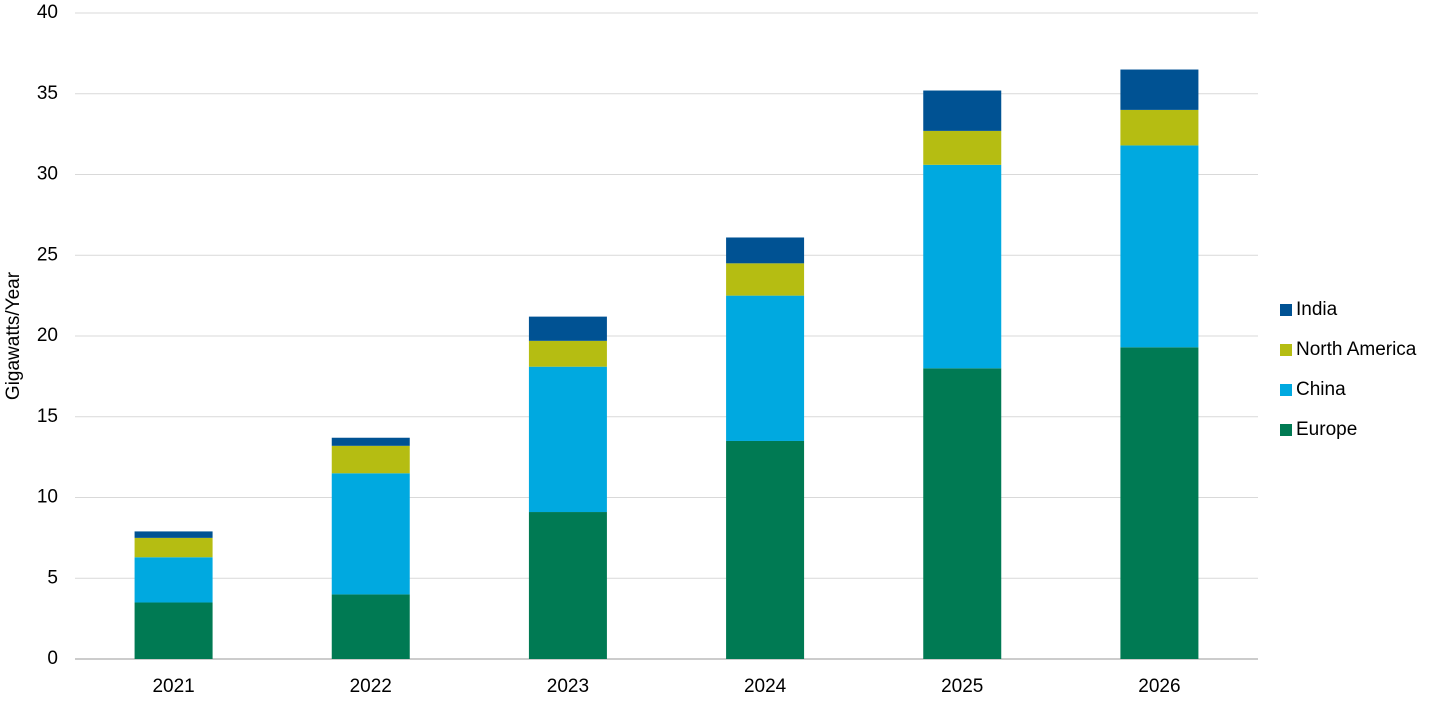  Describe the element at coordinates (47, 497) in the screenshot. I see `y-tick-label: 10` at that location.